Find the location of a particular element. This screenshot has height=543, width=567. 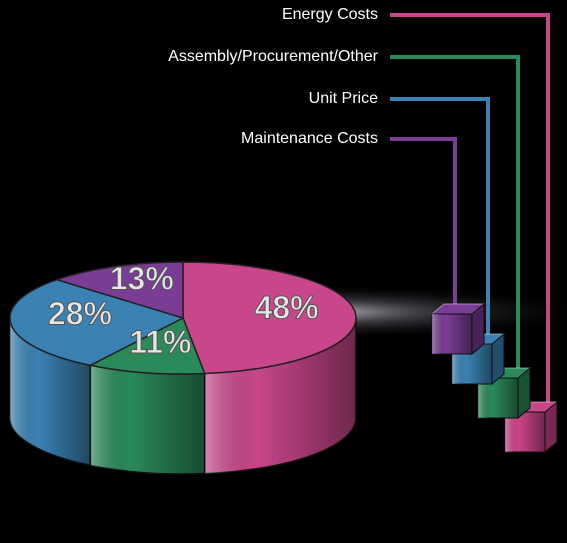

legend-label: Assembly/Procurement/Other is located at coordinates (273, 56).